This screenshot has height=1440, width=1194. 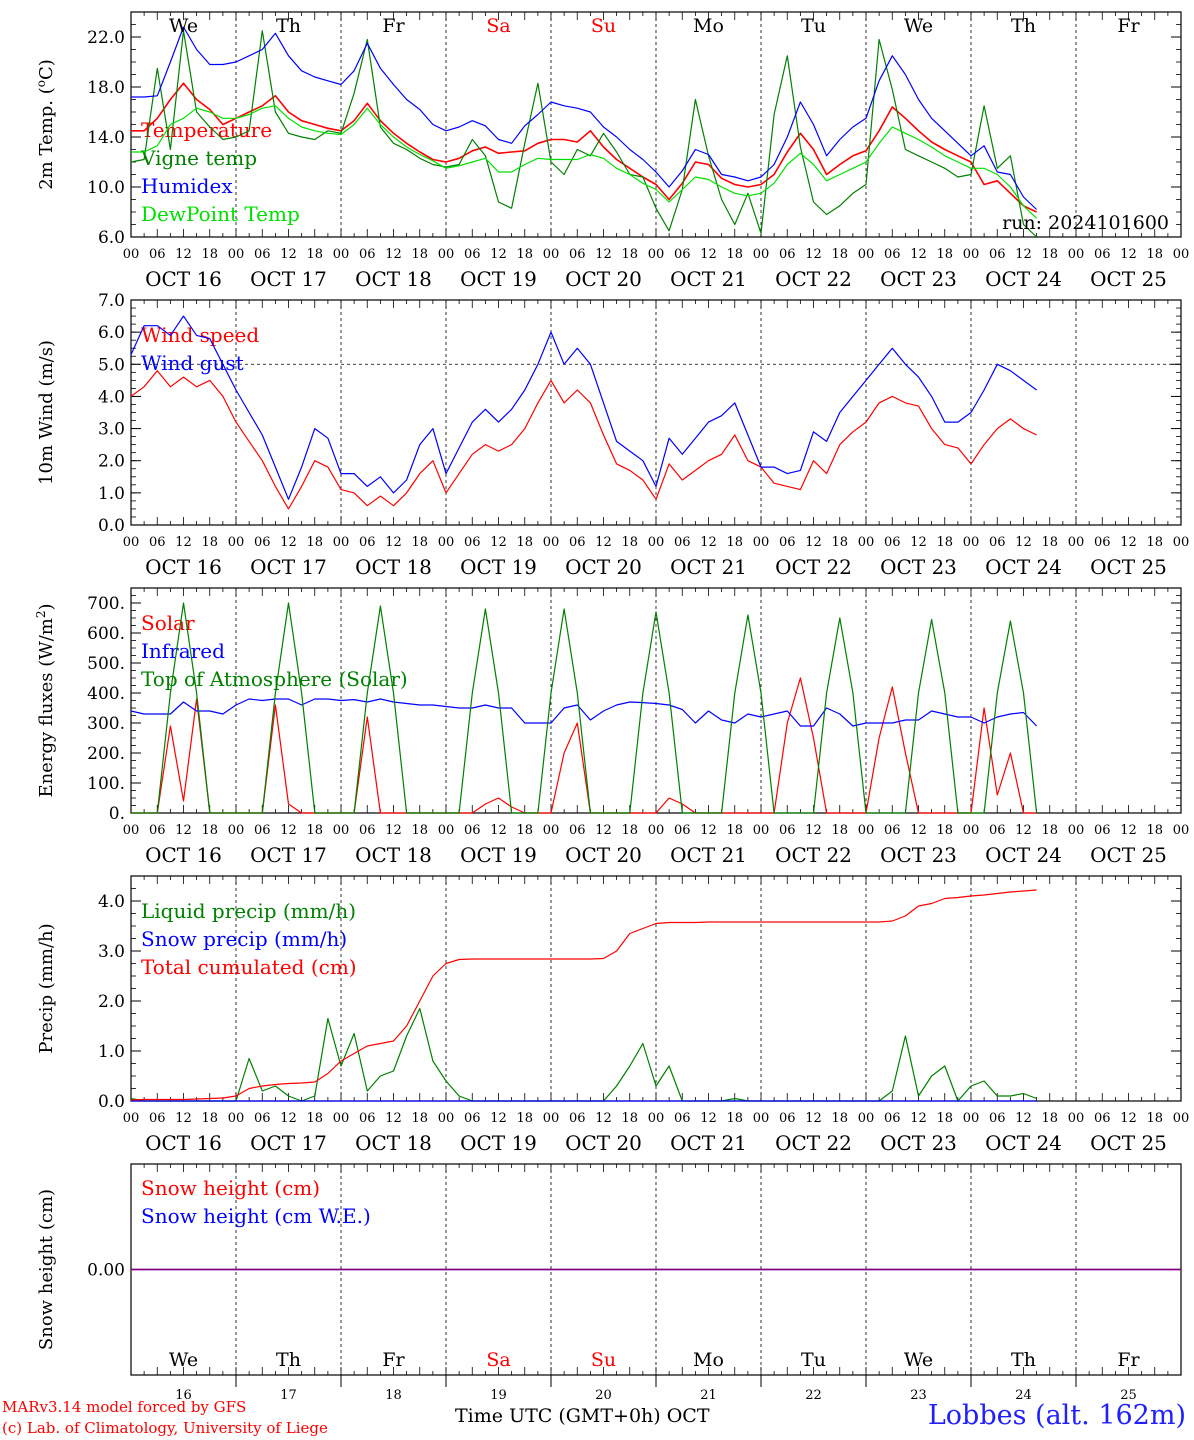 I want to click on y-tick-label: 2.0, so click(x=111, y=1002).